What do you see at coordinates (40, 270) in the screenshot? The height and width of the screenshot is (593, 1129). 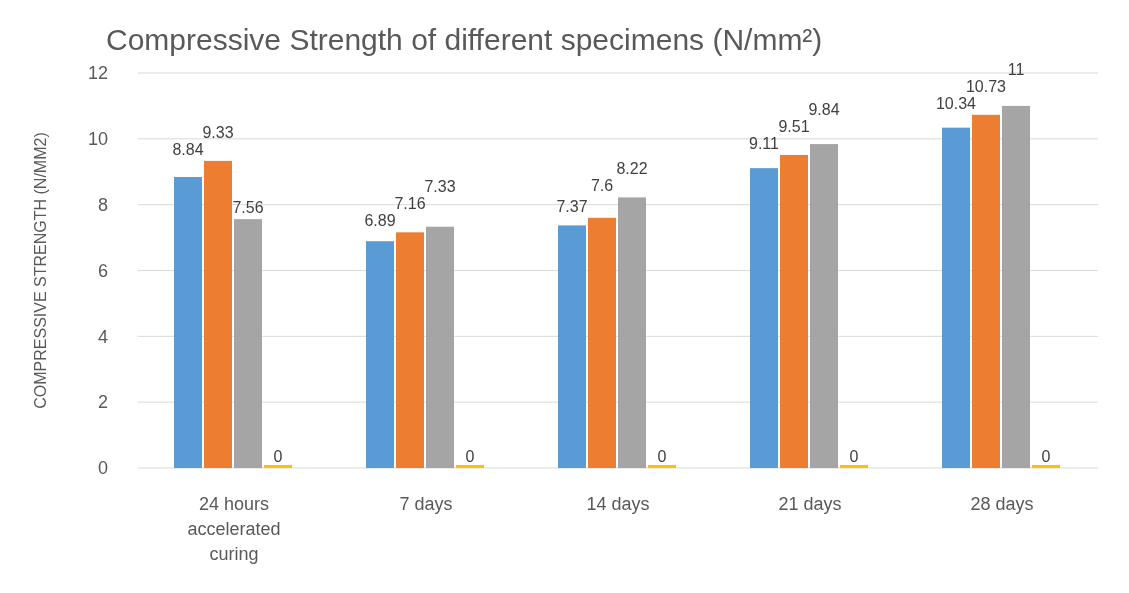 I see `y-axis-title: COMPRESSIVE STRENGTH (N/MM2)` at bounding box center [40, 270].